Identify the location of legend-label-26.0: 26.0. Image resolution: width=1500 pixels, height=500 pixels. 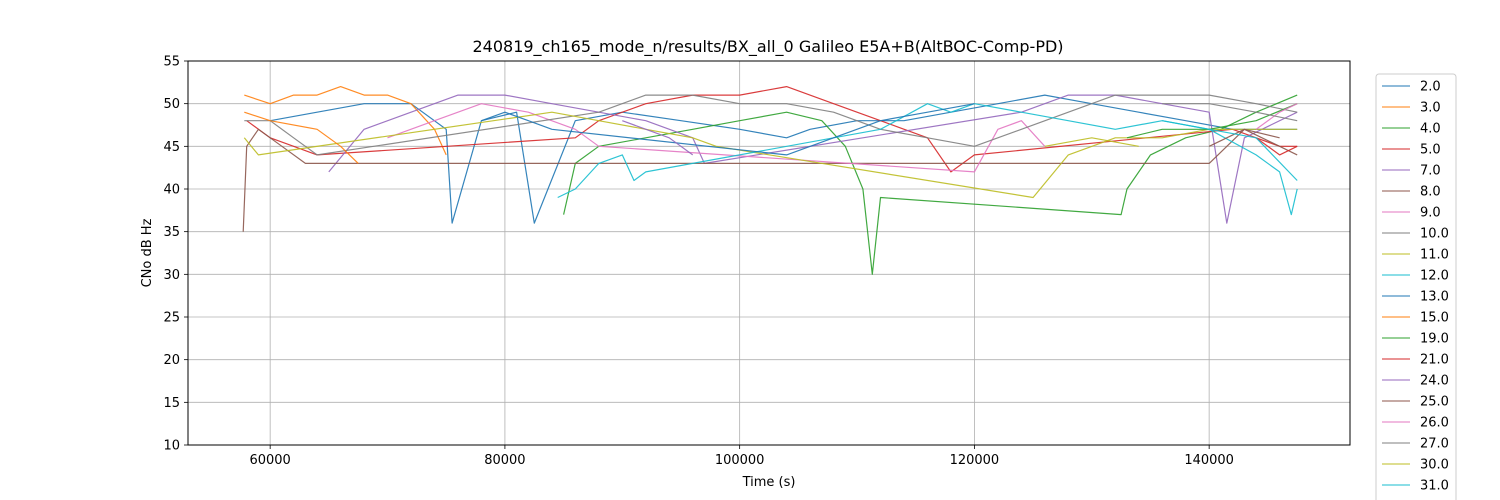
(1434, 423).